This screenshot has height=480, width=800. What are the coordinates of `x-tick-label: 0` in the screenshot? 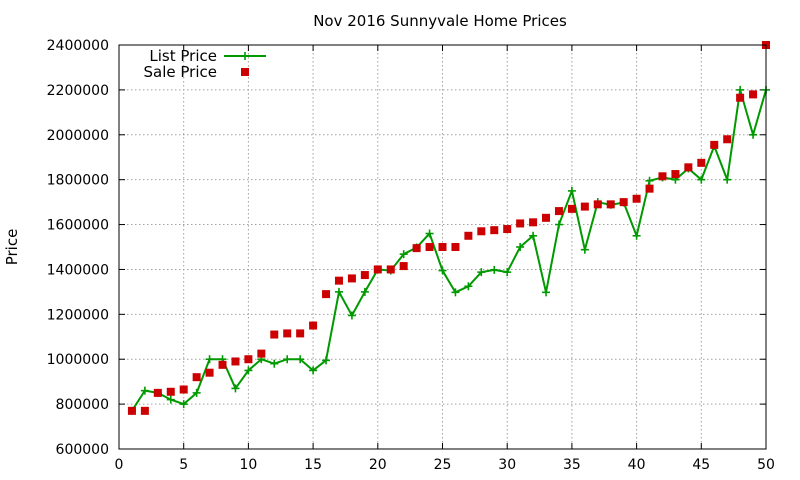 It's located at (119, 465).